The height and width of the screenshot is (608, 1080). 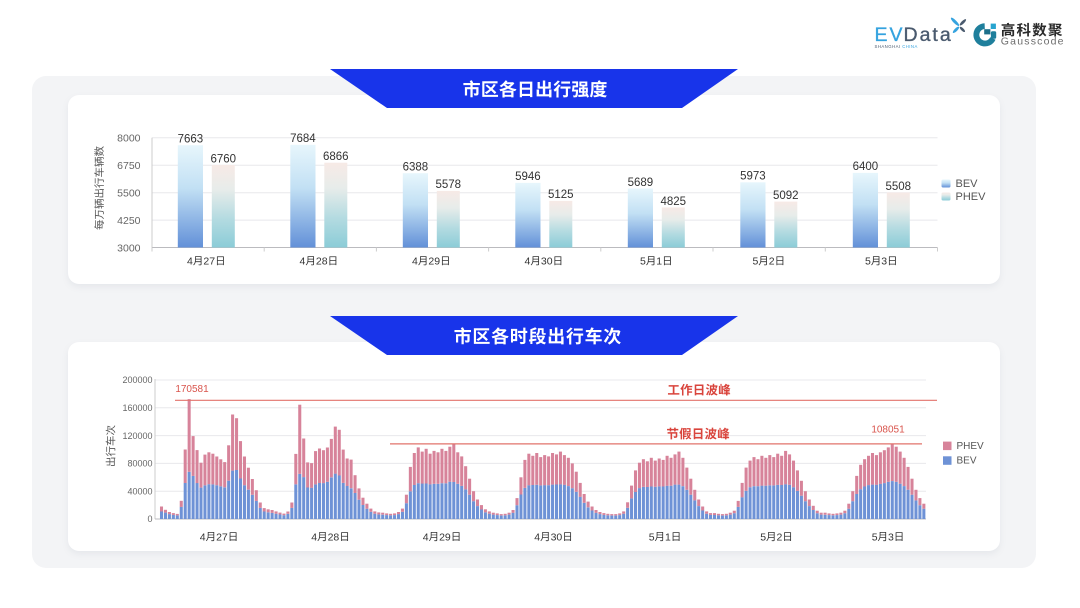 I want to click on svg-text: 5689, so click(x=641, y=183).